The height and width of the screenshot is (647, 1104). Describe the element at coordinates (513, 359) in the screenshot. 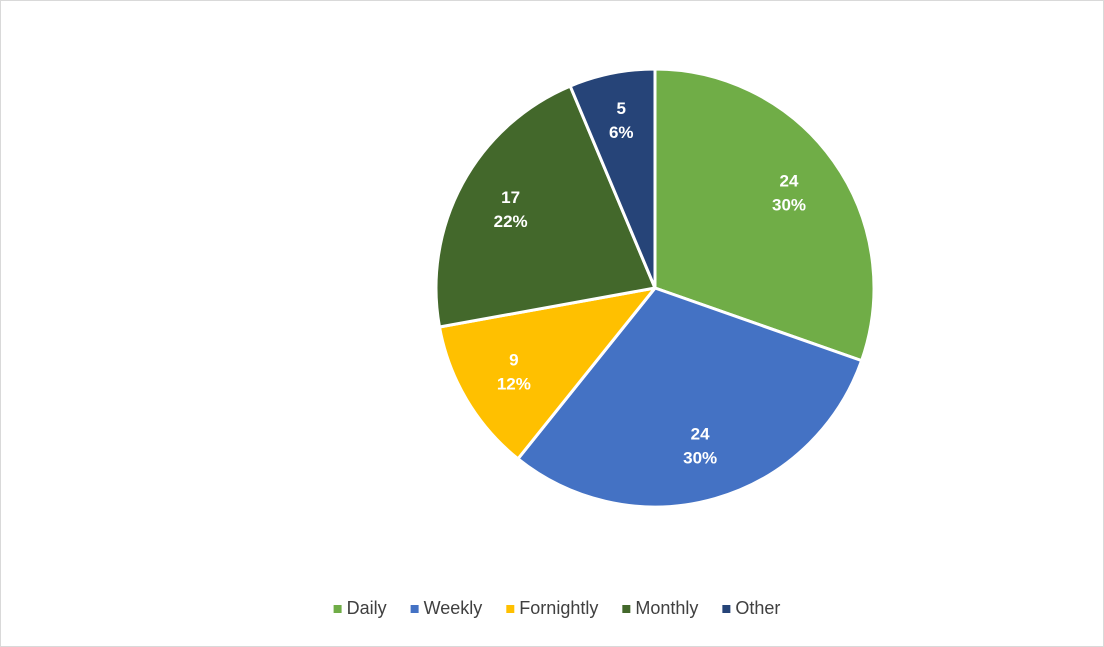

I see `data-label-value: 9` at that location.